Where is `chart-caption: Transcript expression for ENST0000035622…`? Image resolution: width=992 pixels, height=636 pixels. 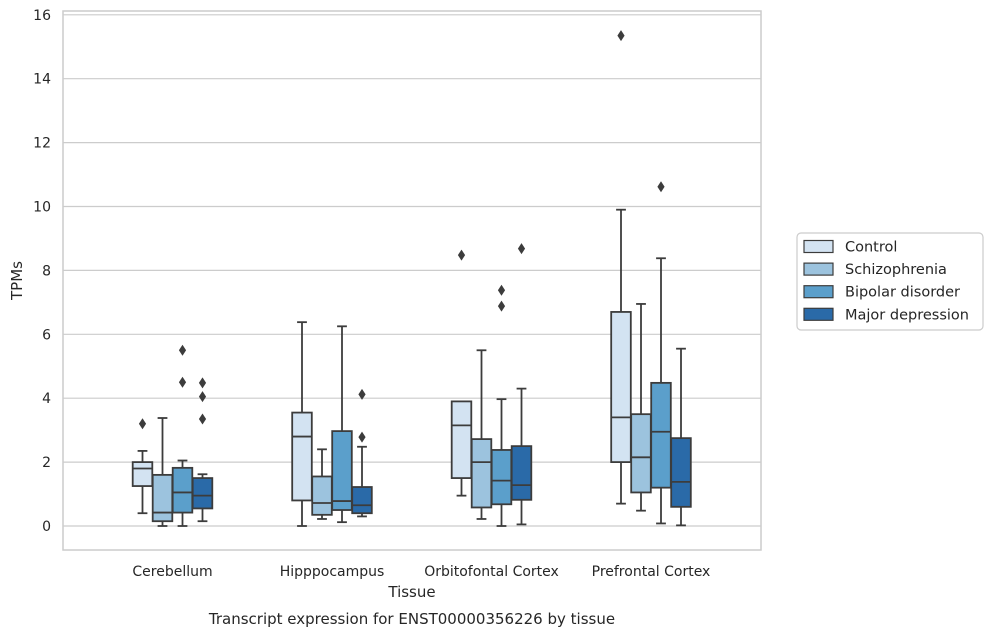 chart-caption: Transcript expression for ENST0000035622… is located at coordinates (411, 619).